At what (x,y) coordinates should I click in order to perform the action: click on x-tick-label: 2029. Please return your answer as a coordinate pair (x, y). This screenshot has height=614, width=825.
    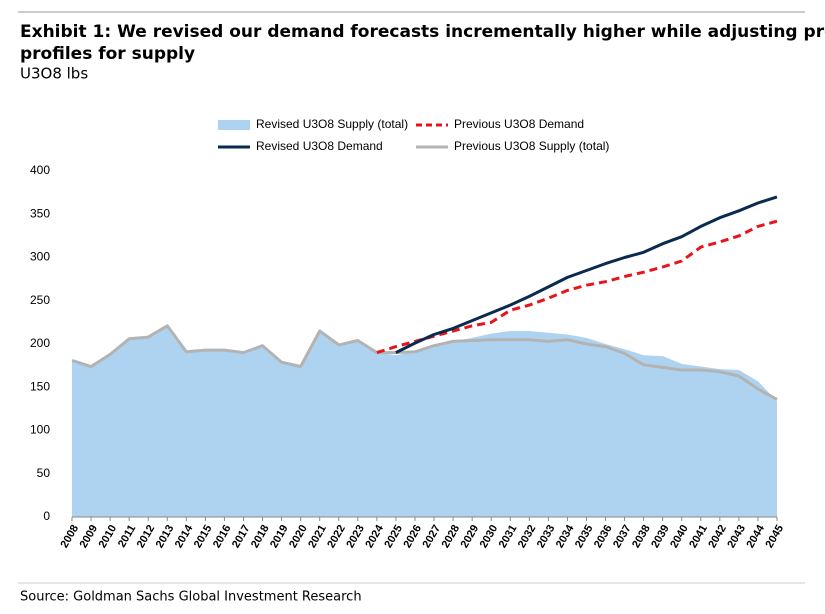
    Looking at the image, I should click on (470, 536).